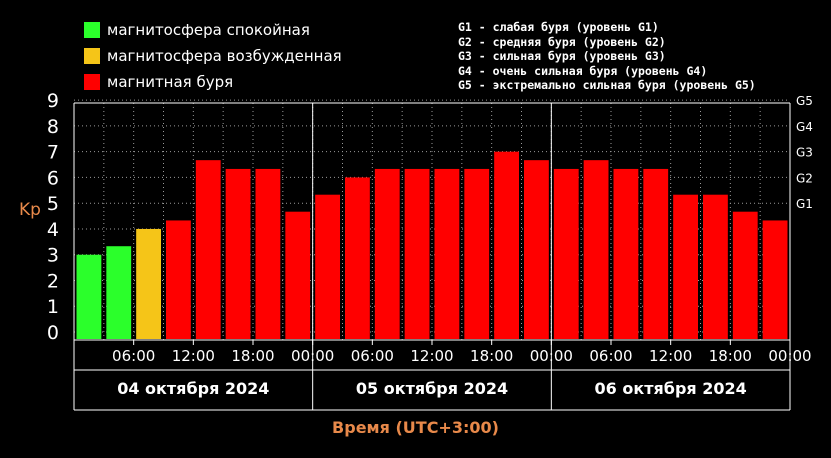 This screenshot has height=458, width=831. Describe the element at coordinates (53, 204) in the screenshot. I see `y-tick-label: 5` at that location.